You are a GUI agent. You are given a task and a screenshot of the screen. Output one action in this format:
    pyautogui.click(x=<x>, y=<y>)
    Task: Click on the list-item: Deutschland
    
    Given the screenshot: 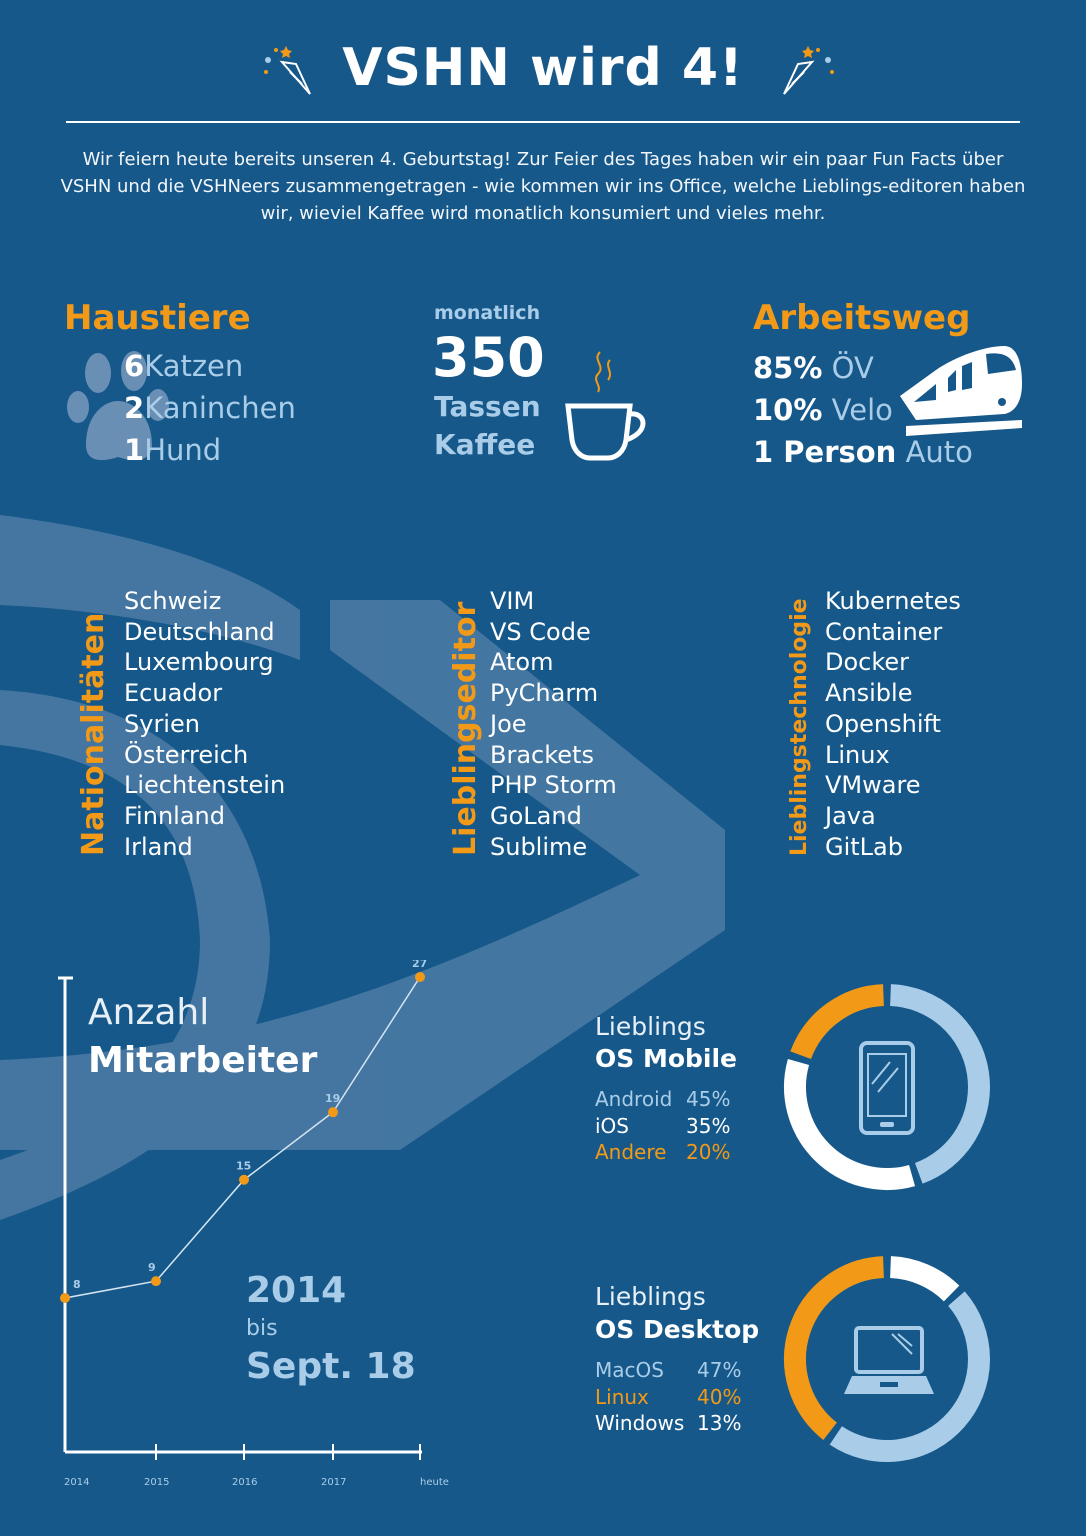 What is the action you would take?
    pyautogui.click(x=199, y=631)
    